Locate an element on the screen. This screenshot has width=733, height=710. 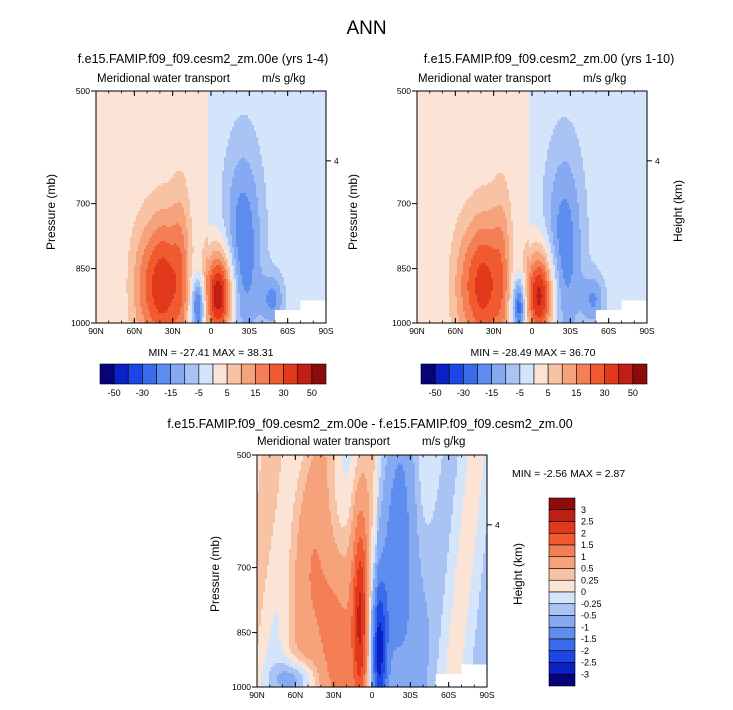
panel-diff-xtick-1: 60N is located at coordinates (296, 695).